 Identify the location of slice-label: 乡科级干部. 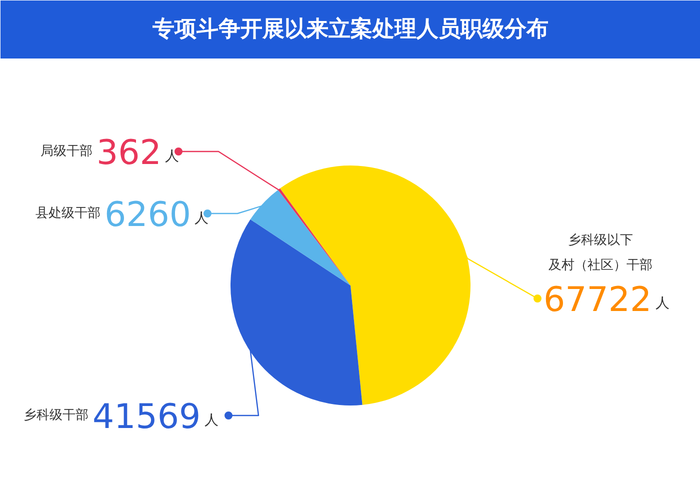
(56, 415).